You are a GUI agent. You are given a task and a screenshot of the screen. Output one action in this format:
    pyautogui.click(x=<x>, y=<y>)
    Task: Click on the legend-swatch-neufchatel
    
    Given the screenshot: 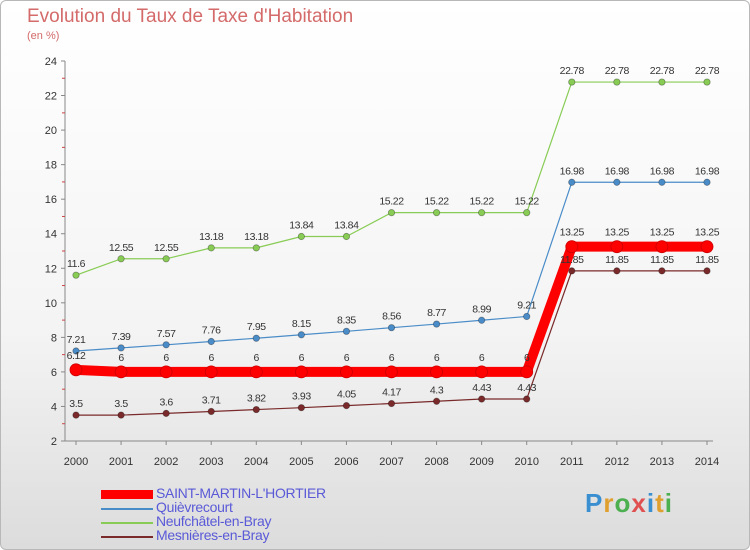 What is the action you would take?
    pyautogui.click(x=127, y=523)
    